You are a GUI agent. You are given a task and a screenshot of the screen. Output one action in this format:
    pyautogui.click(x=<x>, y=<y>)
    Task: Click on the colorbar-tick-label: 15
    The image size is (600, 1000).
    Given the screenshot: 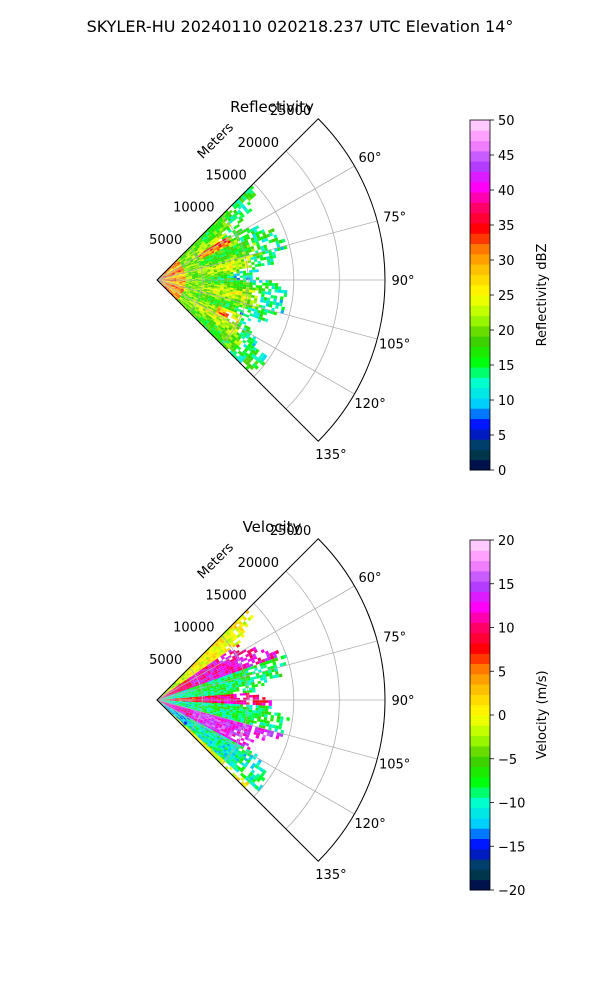 What is the action you would take?
    pyautogui.click(x=506, y=366)
    